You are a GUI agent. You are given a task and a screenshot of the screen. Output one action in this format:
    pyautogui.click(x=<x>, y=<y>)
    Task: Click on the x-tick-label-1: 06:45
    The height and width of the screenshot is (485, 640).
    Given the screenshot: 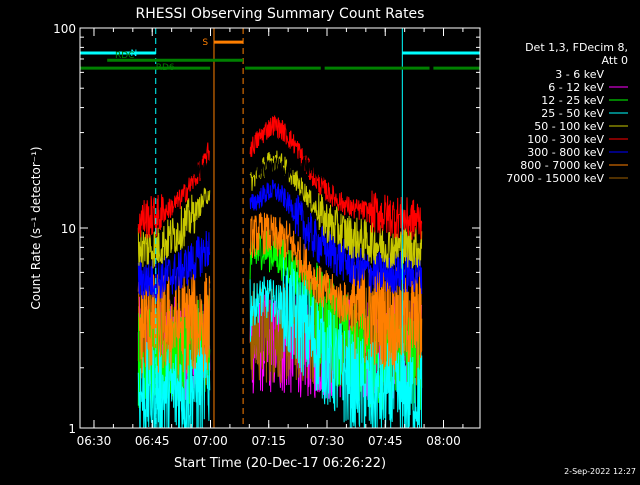 What is the action you would take?
    pyautogui.click(x=152, y=441)
    